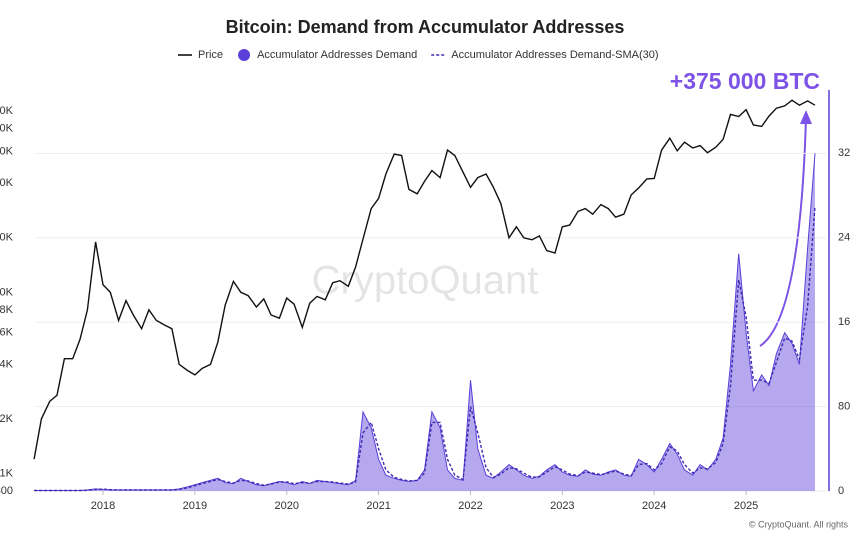 The width and height of the screenshot is (850, 541). I want to click on y-tick-label: 100K, so click(7, 111).